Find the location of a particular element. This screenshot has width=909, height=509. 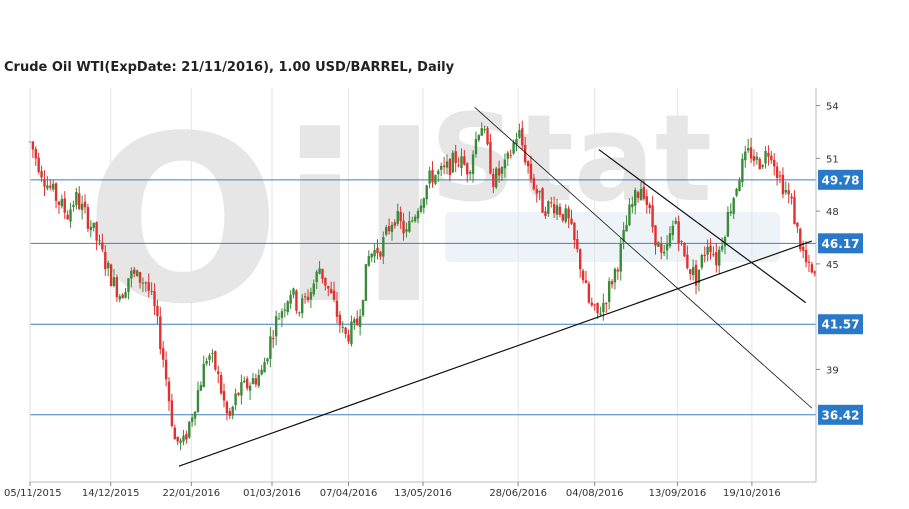

x-tick-label-9: 19/10/2016 is located at coordinates (752, 493).